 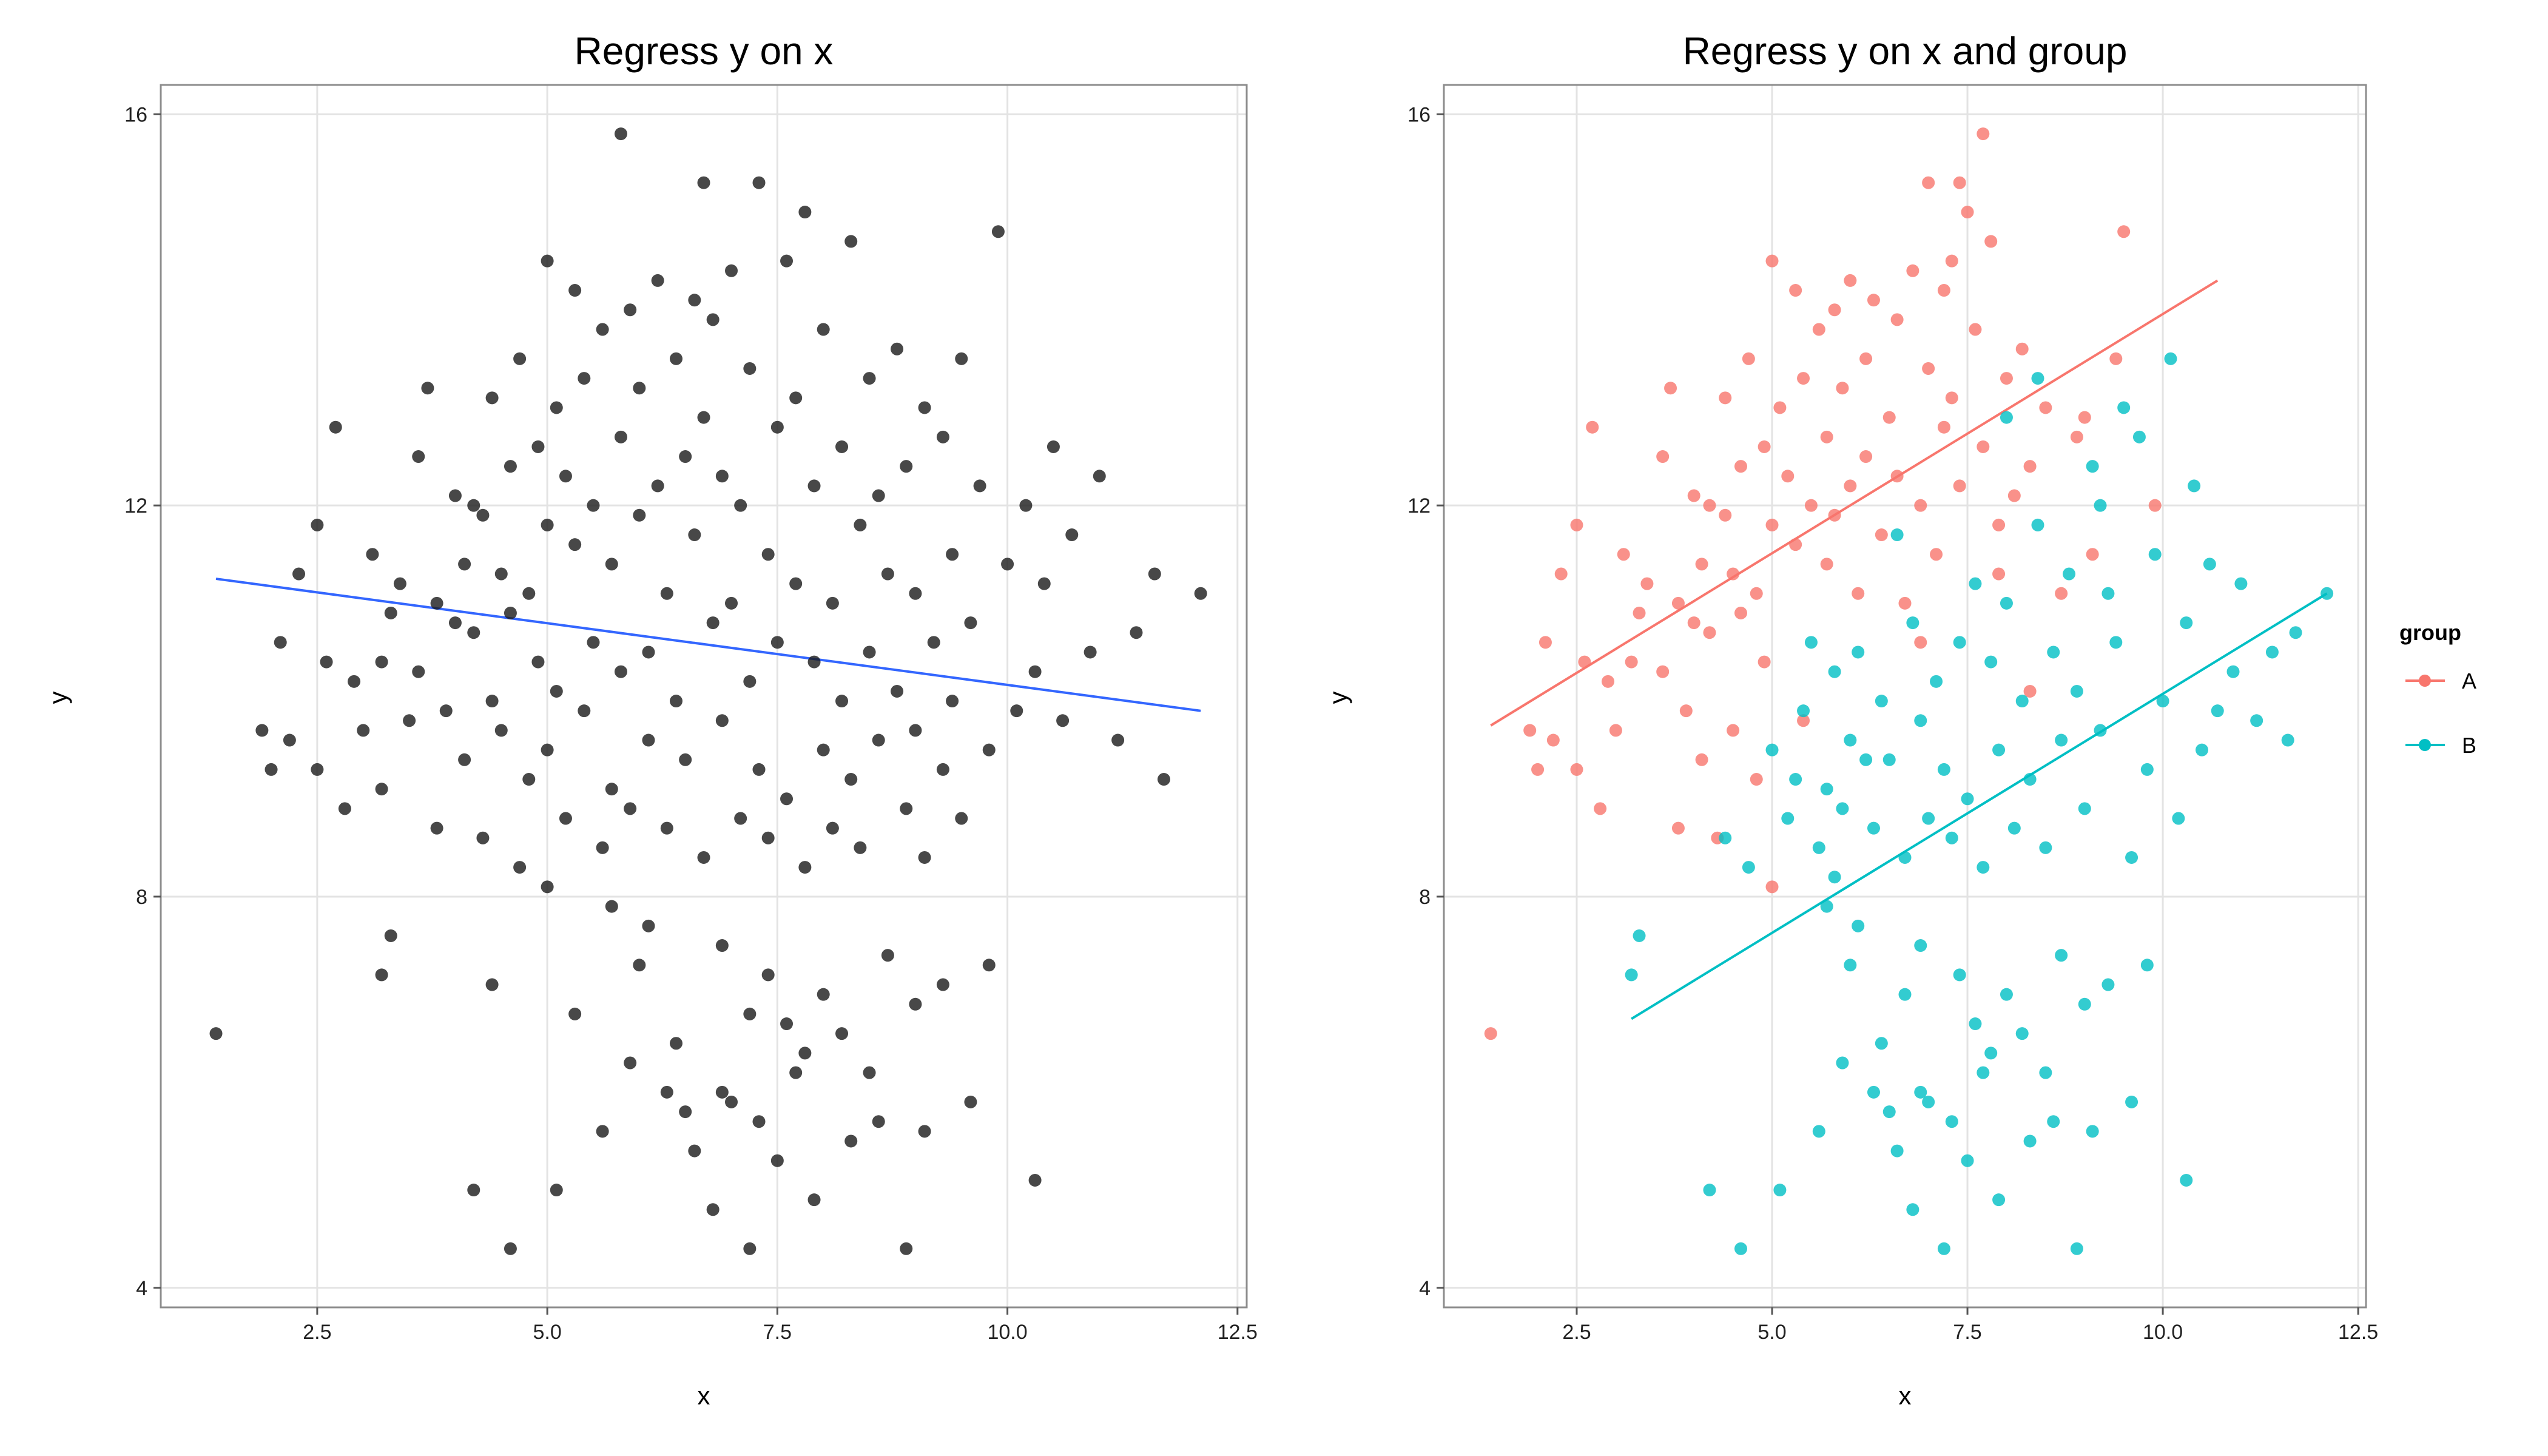 What do you see at coordinates (58, 698) in the screenshot?
I see `y-axis-label-left: y` at bounding box center [58, 698].